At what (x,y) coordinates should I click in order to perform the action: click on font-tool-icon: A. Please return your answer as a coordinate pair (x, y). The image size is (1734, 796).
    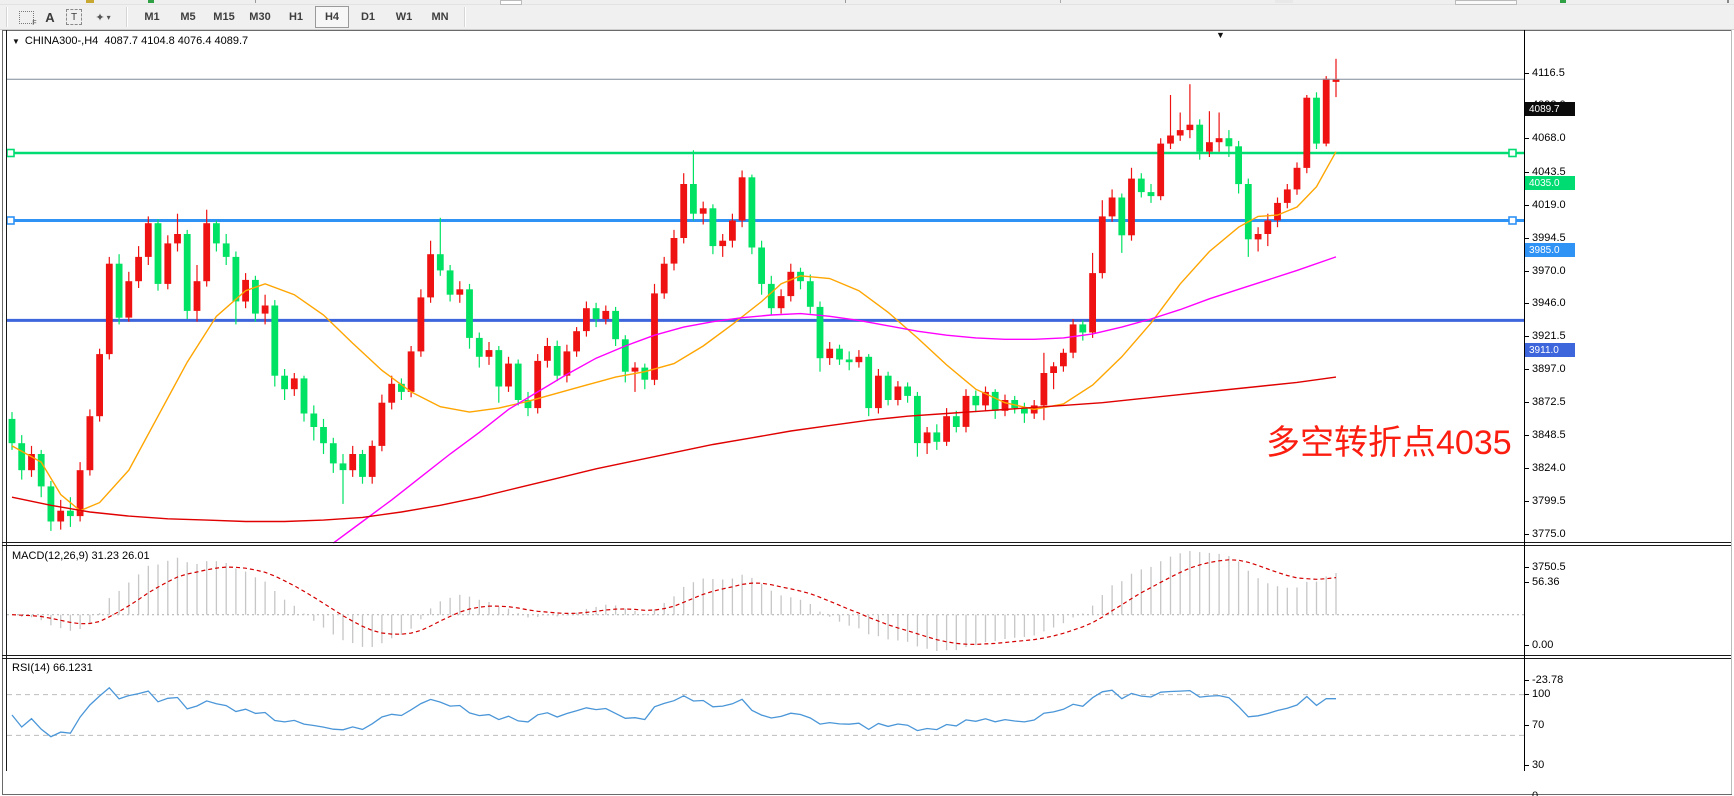
    Looking at the image, I should click on (50, 17).